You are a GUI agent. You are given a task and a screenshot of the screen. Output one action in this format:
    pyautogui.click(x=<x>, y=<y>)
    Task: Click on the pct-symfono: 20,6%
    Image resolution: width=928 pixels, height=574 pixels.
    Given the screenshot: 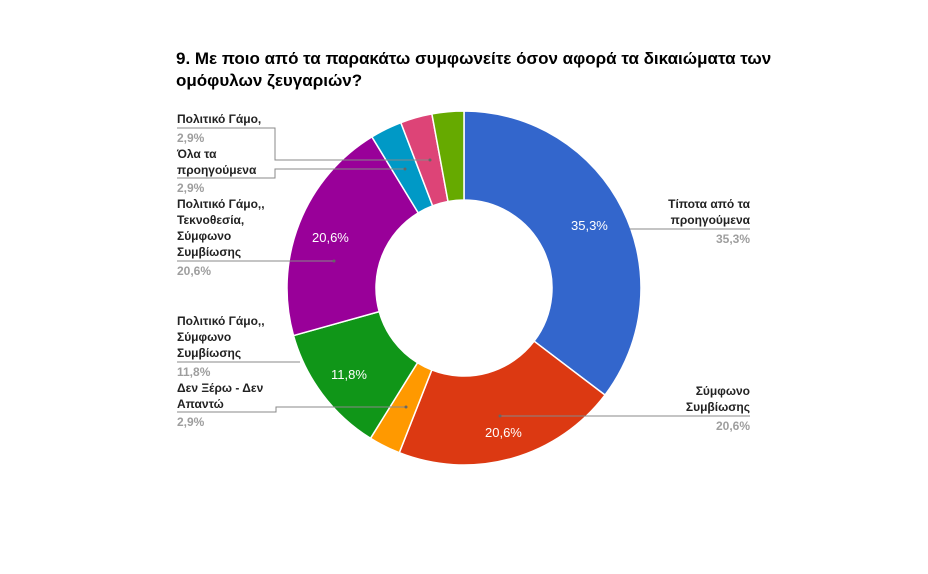 What is the action you would take?
    pyautogui.click(x=732, y=426)
    